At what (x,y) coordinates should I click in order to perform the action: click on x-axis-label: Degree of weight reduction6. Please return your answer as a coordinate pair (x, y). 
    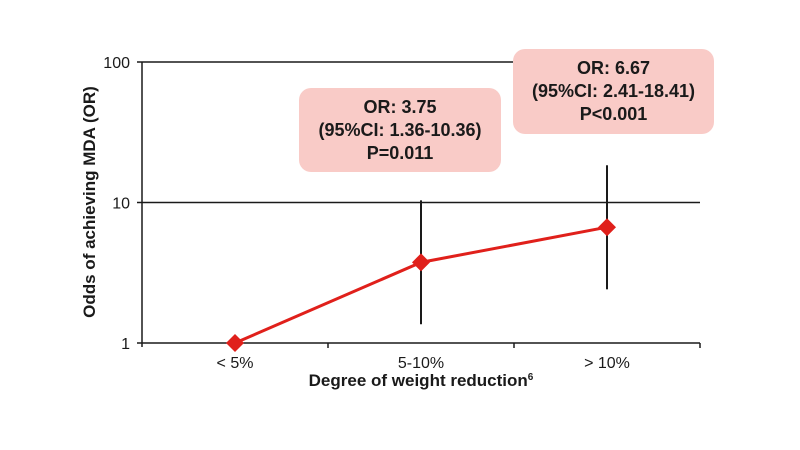
    Looking at the image, I should click on (421, 381).